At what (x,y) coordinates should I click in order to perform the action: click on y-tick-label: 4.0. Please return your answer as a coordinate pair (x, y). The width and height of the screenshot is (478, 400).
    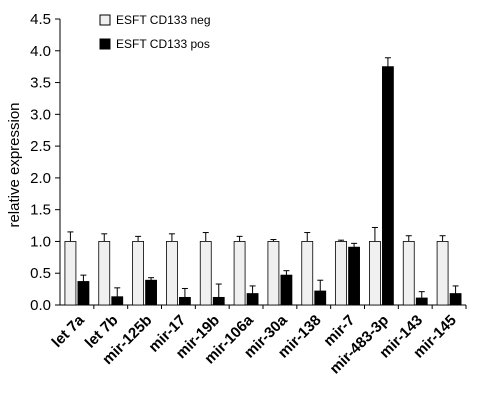
    Looking at the image, I should click on (40, 51).